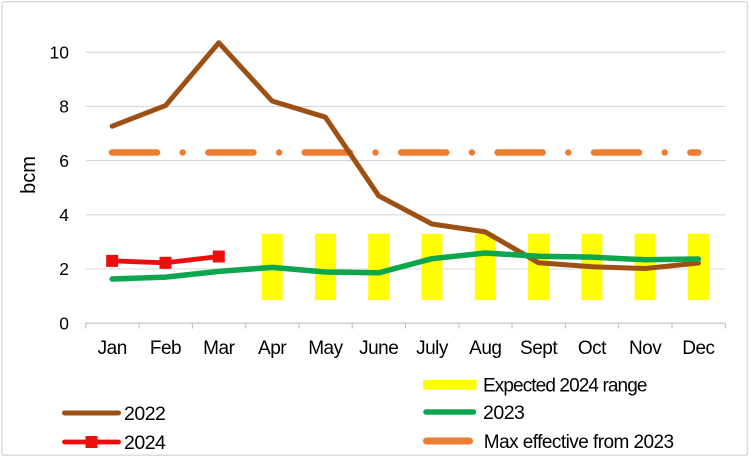 The image size is (750, 458). What do you see at coordinates (64, 161) in the screenshot?
I see `svg-text: 6` at bounding box center [64, 161].